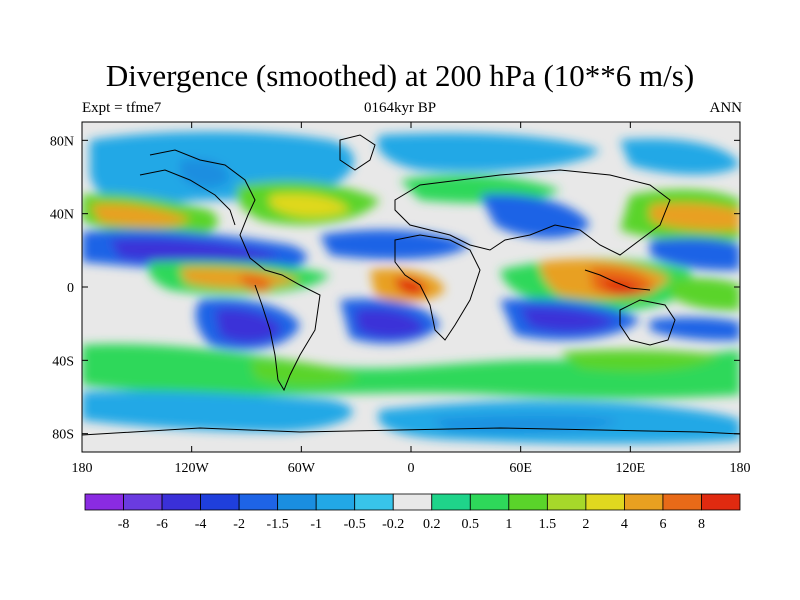 This screenshot has width=800, height=600. What do you see at coordinates (508, 524) in the screenshot?
I see `colorbar-label-10: 1` at bounding box center [508, 524].